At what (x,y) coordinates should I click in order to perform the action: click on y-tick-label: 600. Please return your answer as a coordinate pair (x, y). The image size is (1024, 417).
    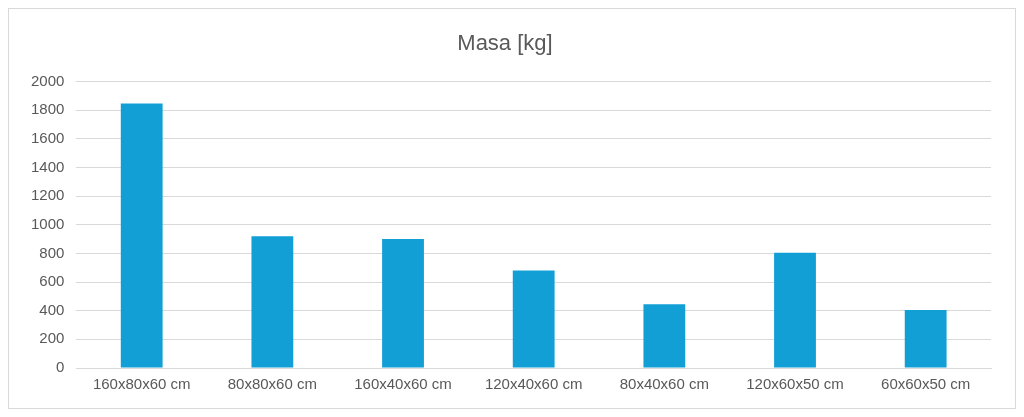
    Looking at the image, I should click on (52, 281).